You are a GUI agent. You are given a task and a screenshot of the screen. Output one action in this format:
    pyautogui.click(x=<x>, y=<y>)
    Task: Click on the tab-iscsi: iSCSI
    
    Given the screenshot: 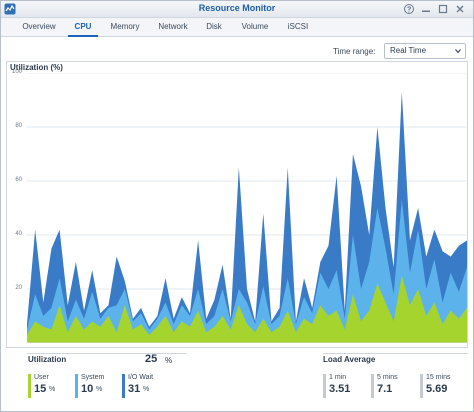 What is the action you would take?
    pyautogui.click(x=298, y=26)
    